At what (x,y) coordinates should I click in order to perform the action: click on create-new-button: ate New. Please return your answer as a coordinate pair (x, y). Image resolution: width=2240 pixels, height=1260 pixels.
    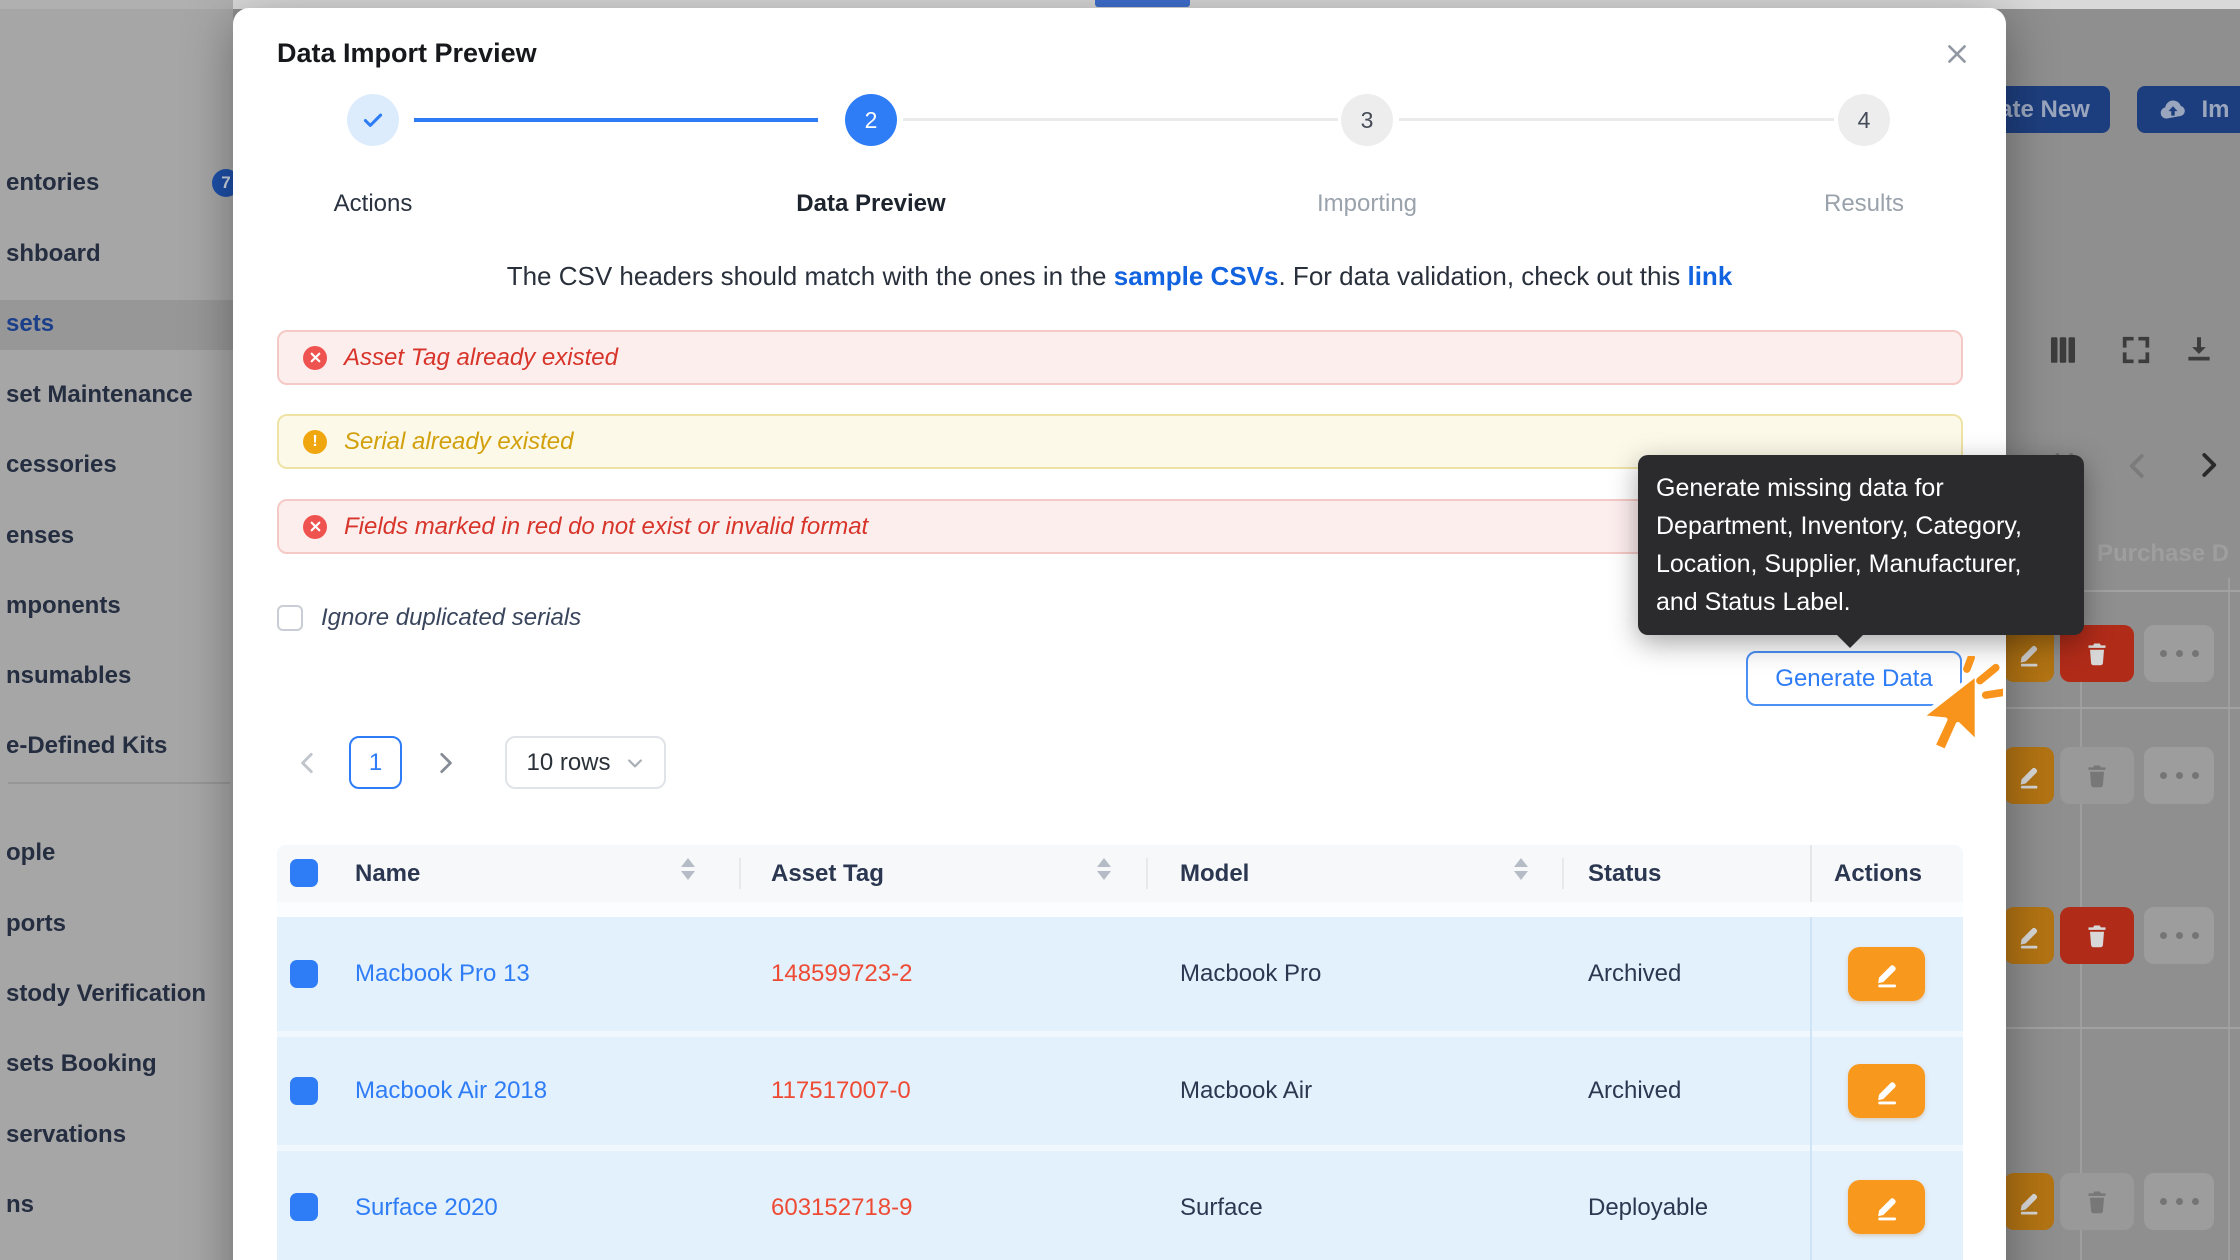
    Looking at the image, I should click on (2044, 109).